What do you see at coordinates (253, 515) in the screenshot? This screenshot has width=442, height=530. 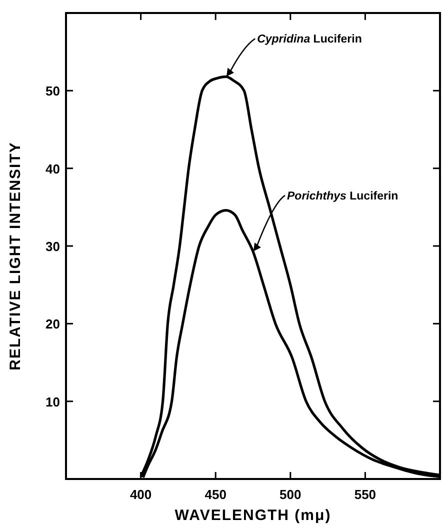 I see `x-axis-title: WAVELENGTH (mμ)` at bounding box center [253, 515].